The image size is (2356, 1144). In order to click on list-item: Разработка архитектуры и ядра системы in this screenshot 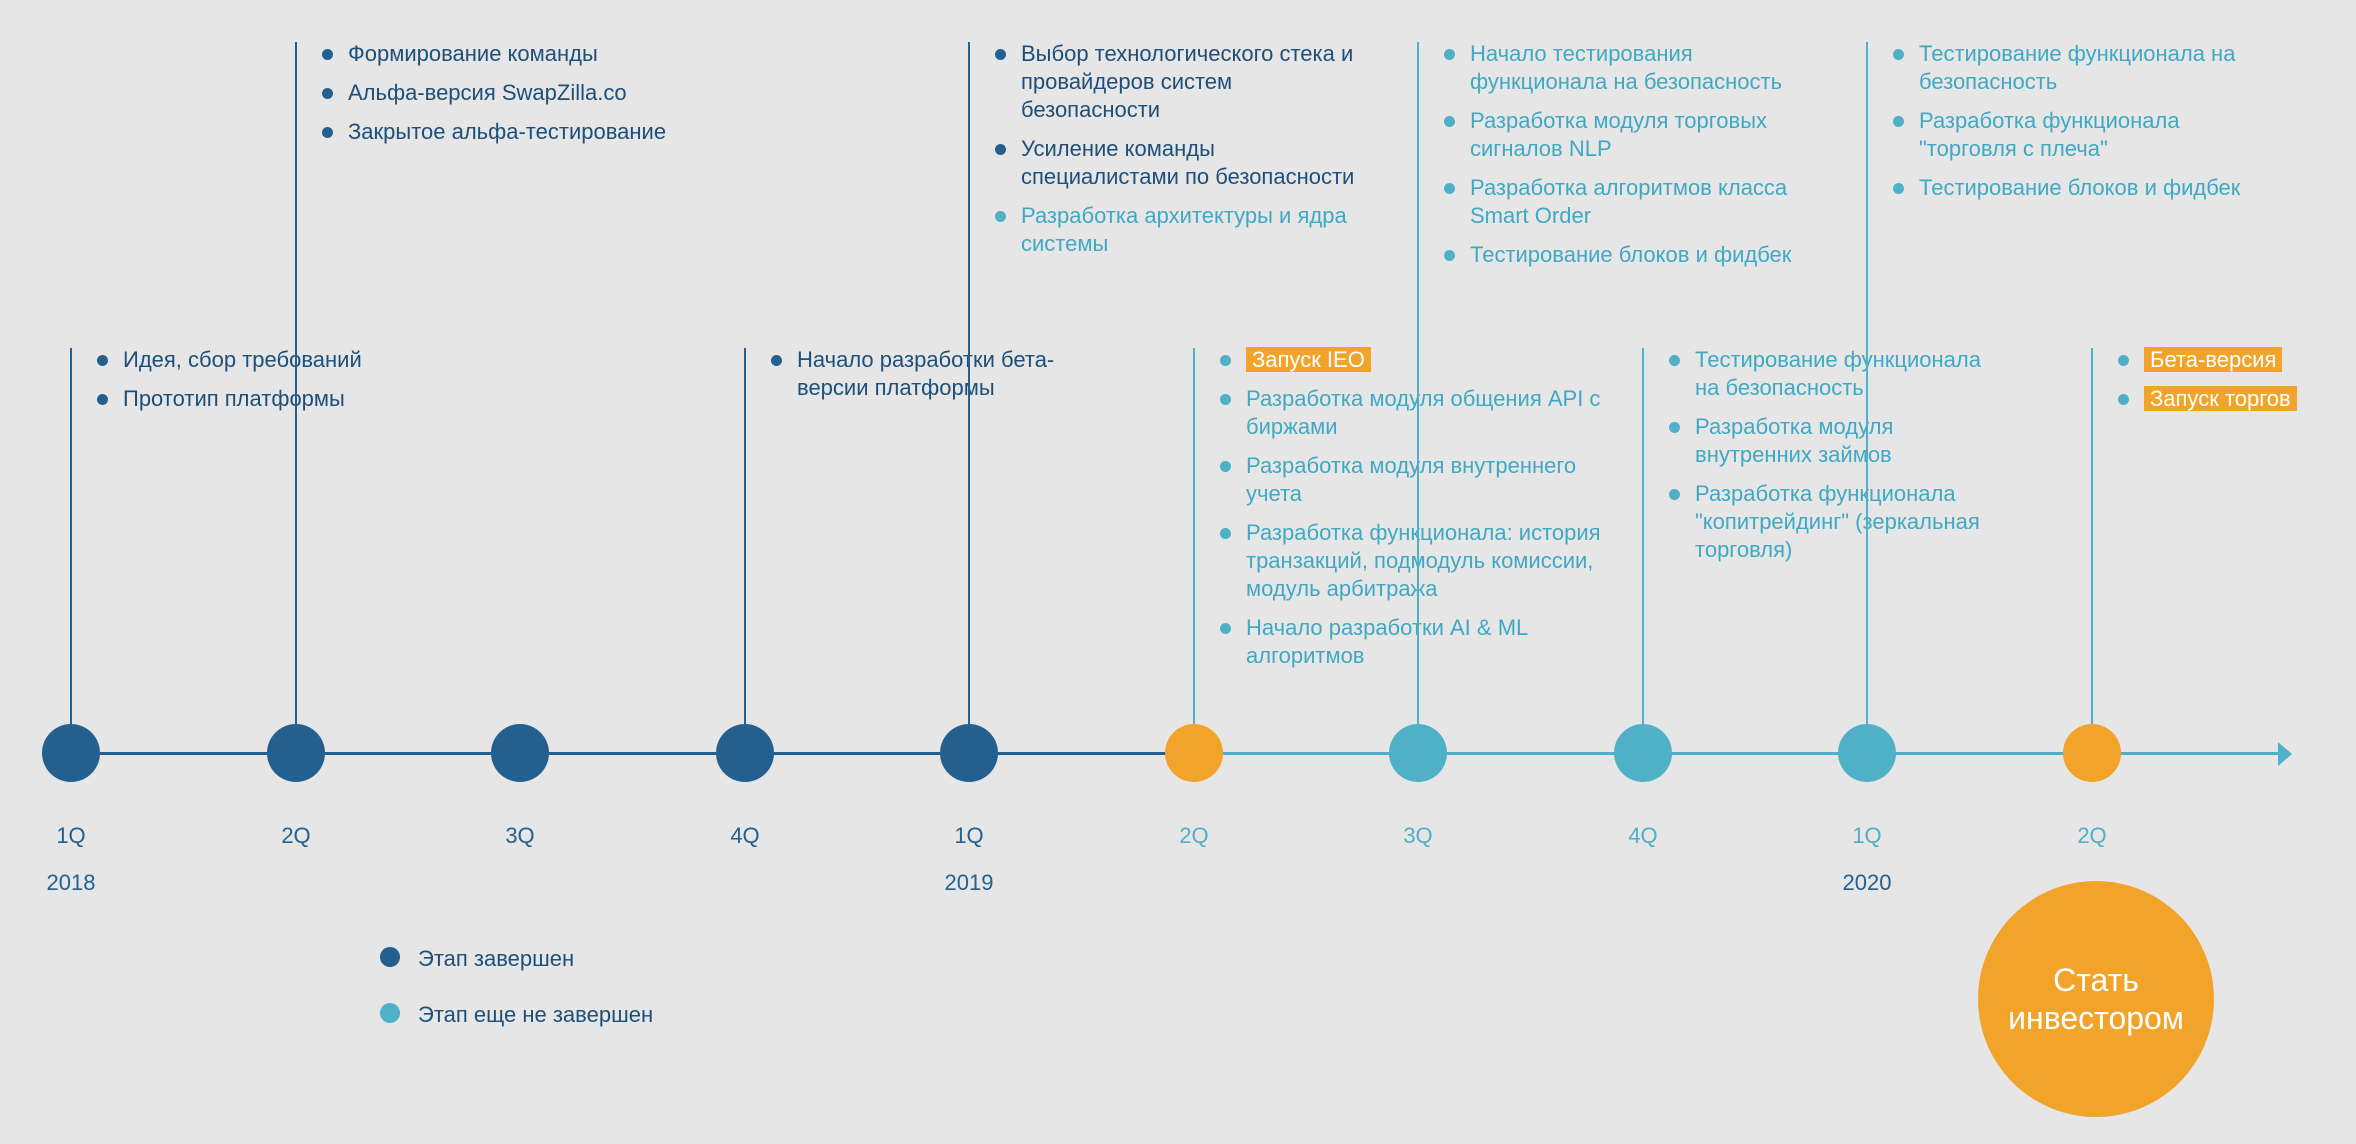, I will do `click(1183, 230)`.